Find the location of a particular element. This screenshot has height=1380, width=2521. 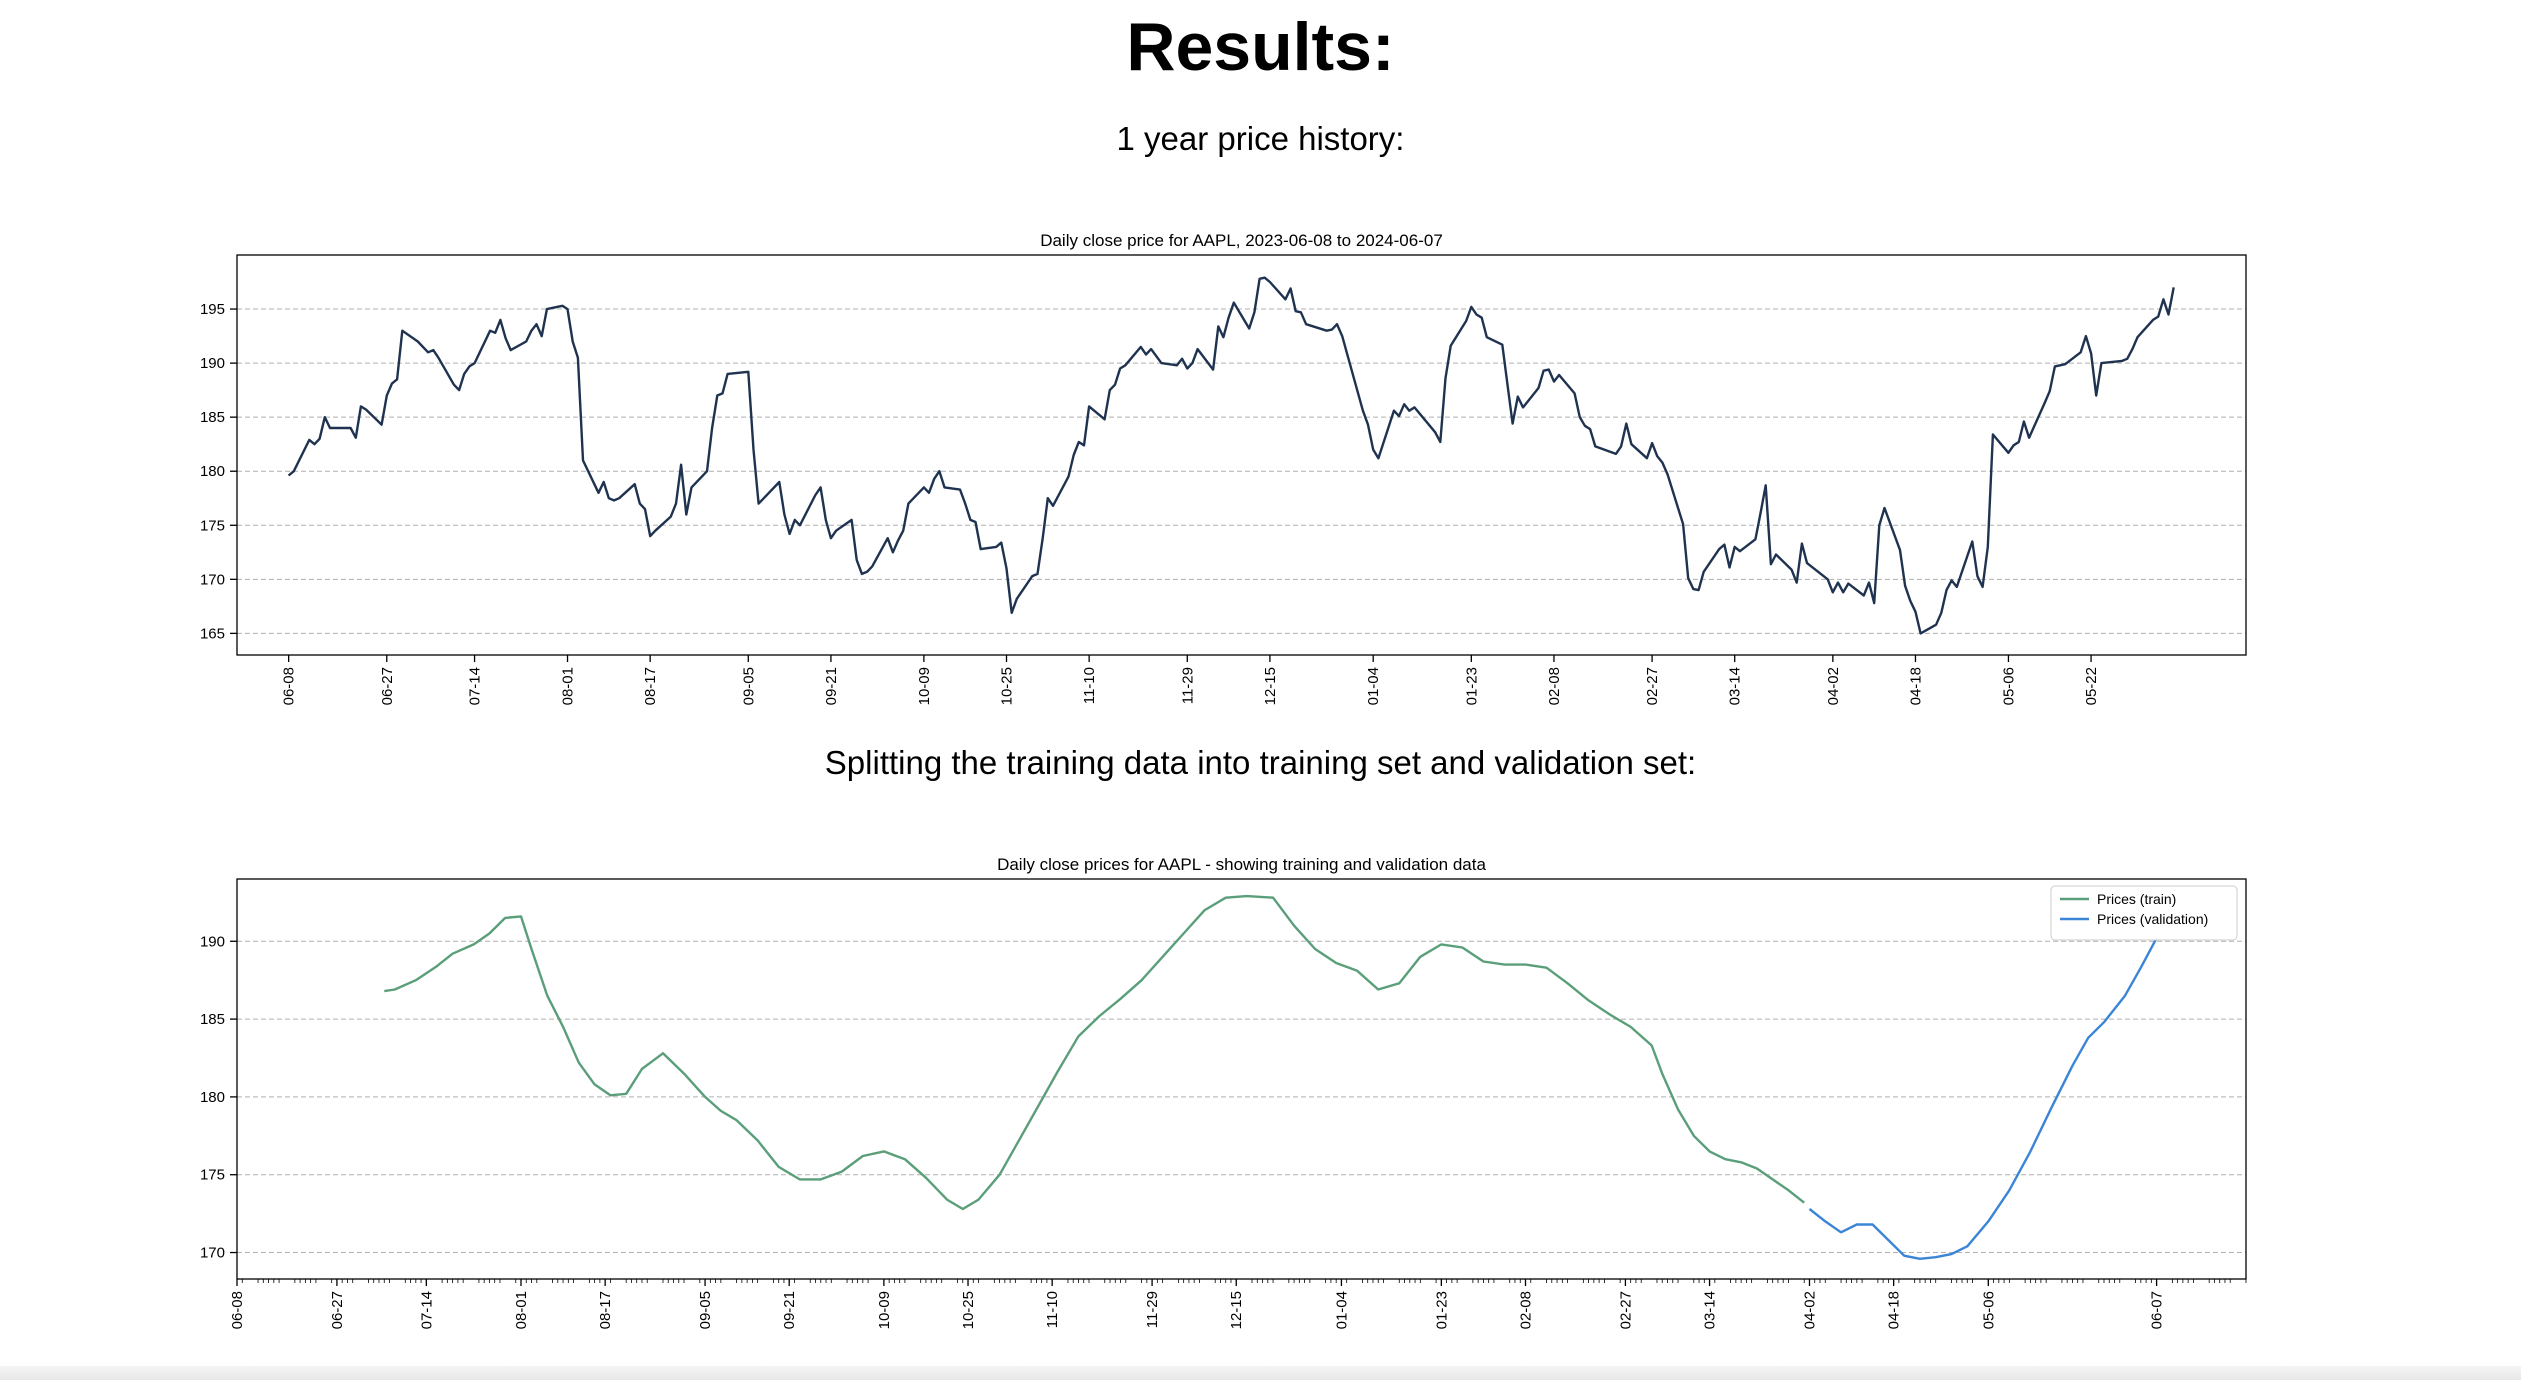

series-line-prices-validation is located at coordinates (1983, 1098).